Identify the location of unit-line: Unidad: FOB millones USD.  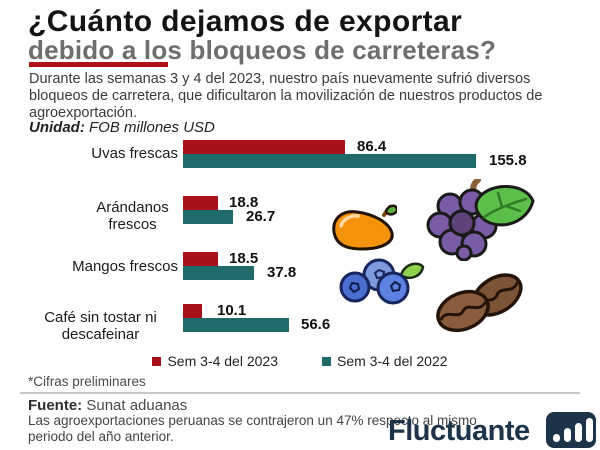
(122, 127).